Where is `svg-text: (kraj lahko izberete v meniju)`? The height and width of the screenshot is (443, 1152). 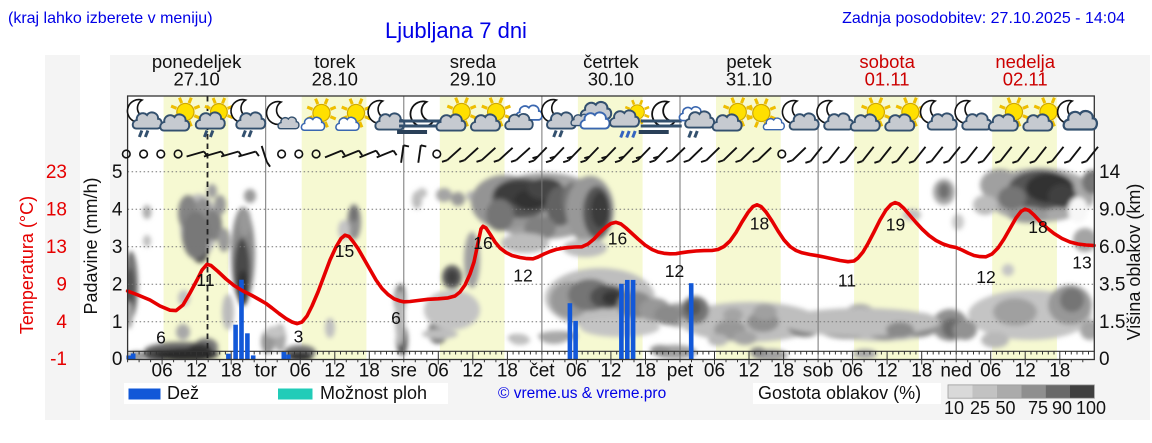
svg-text: (kraj lahko izberete v meniju) is located at coordinates (110, 18).